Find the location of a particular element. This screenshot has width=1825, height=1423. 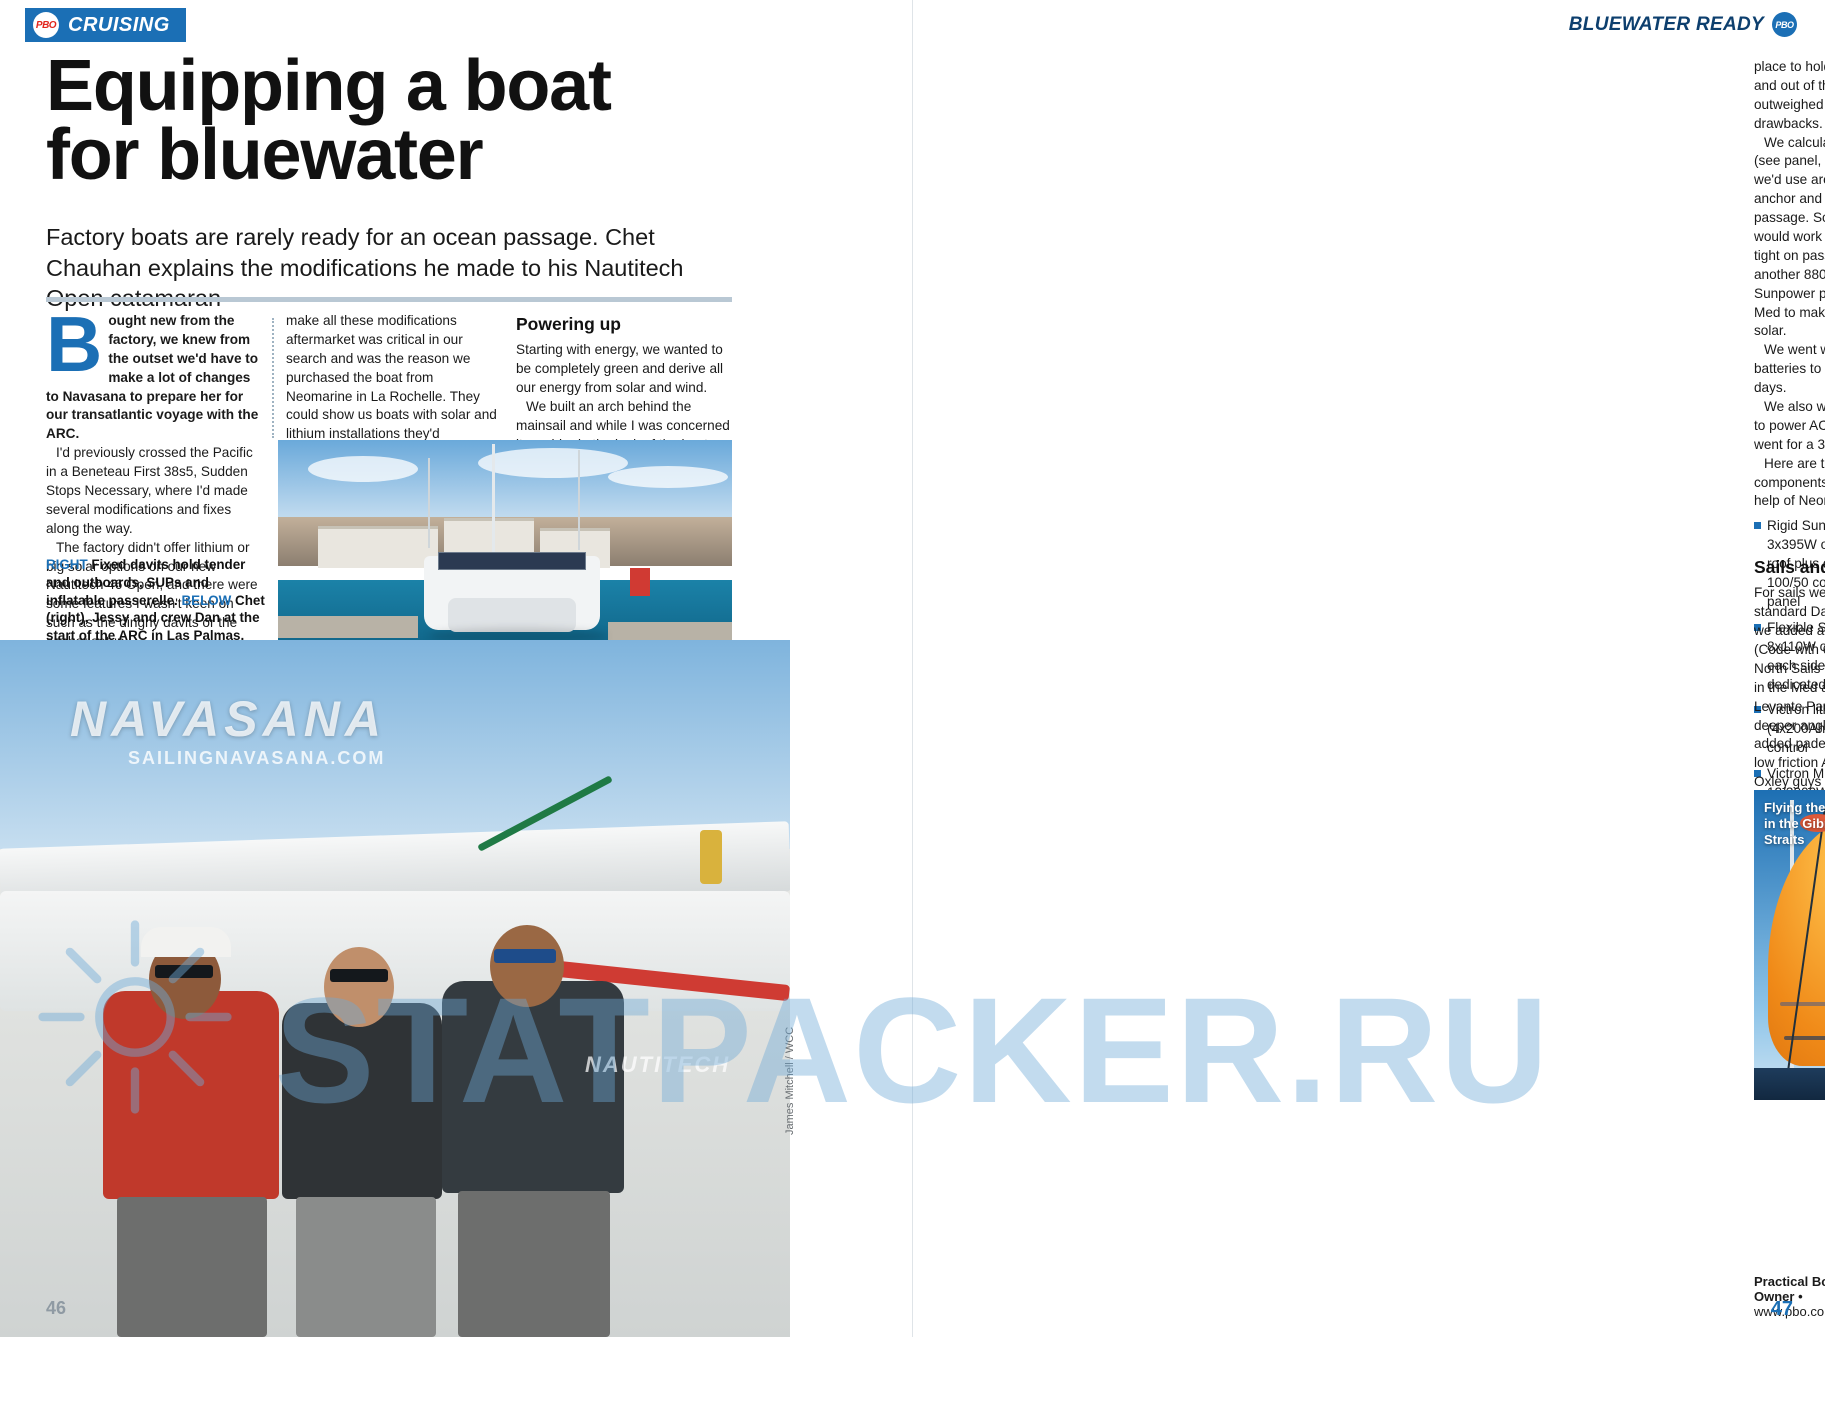

folio-left: 46 is located at coordinates (56, 1308).